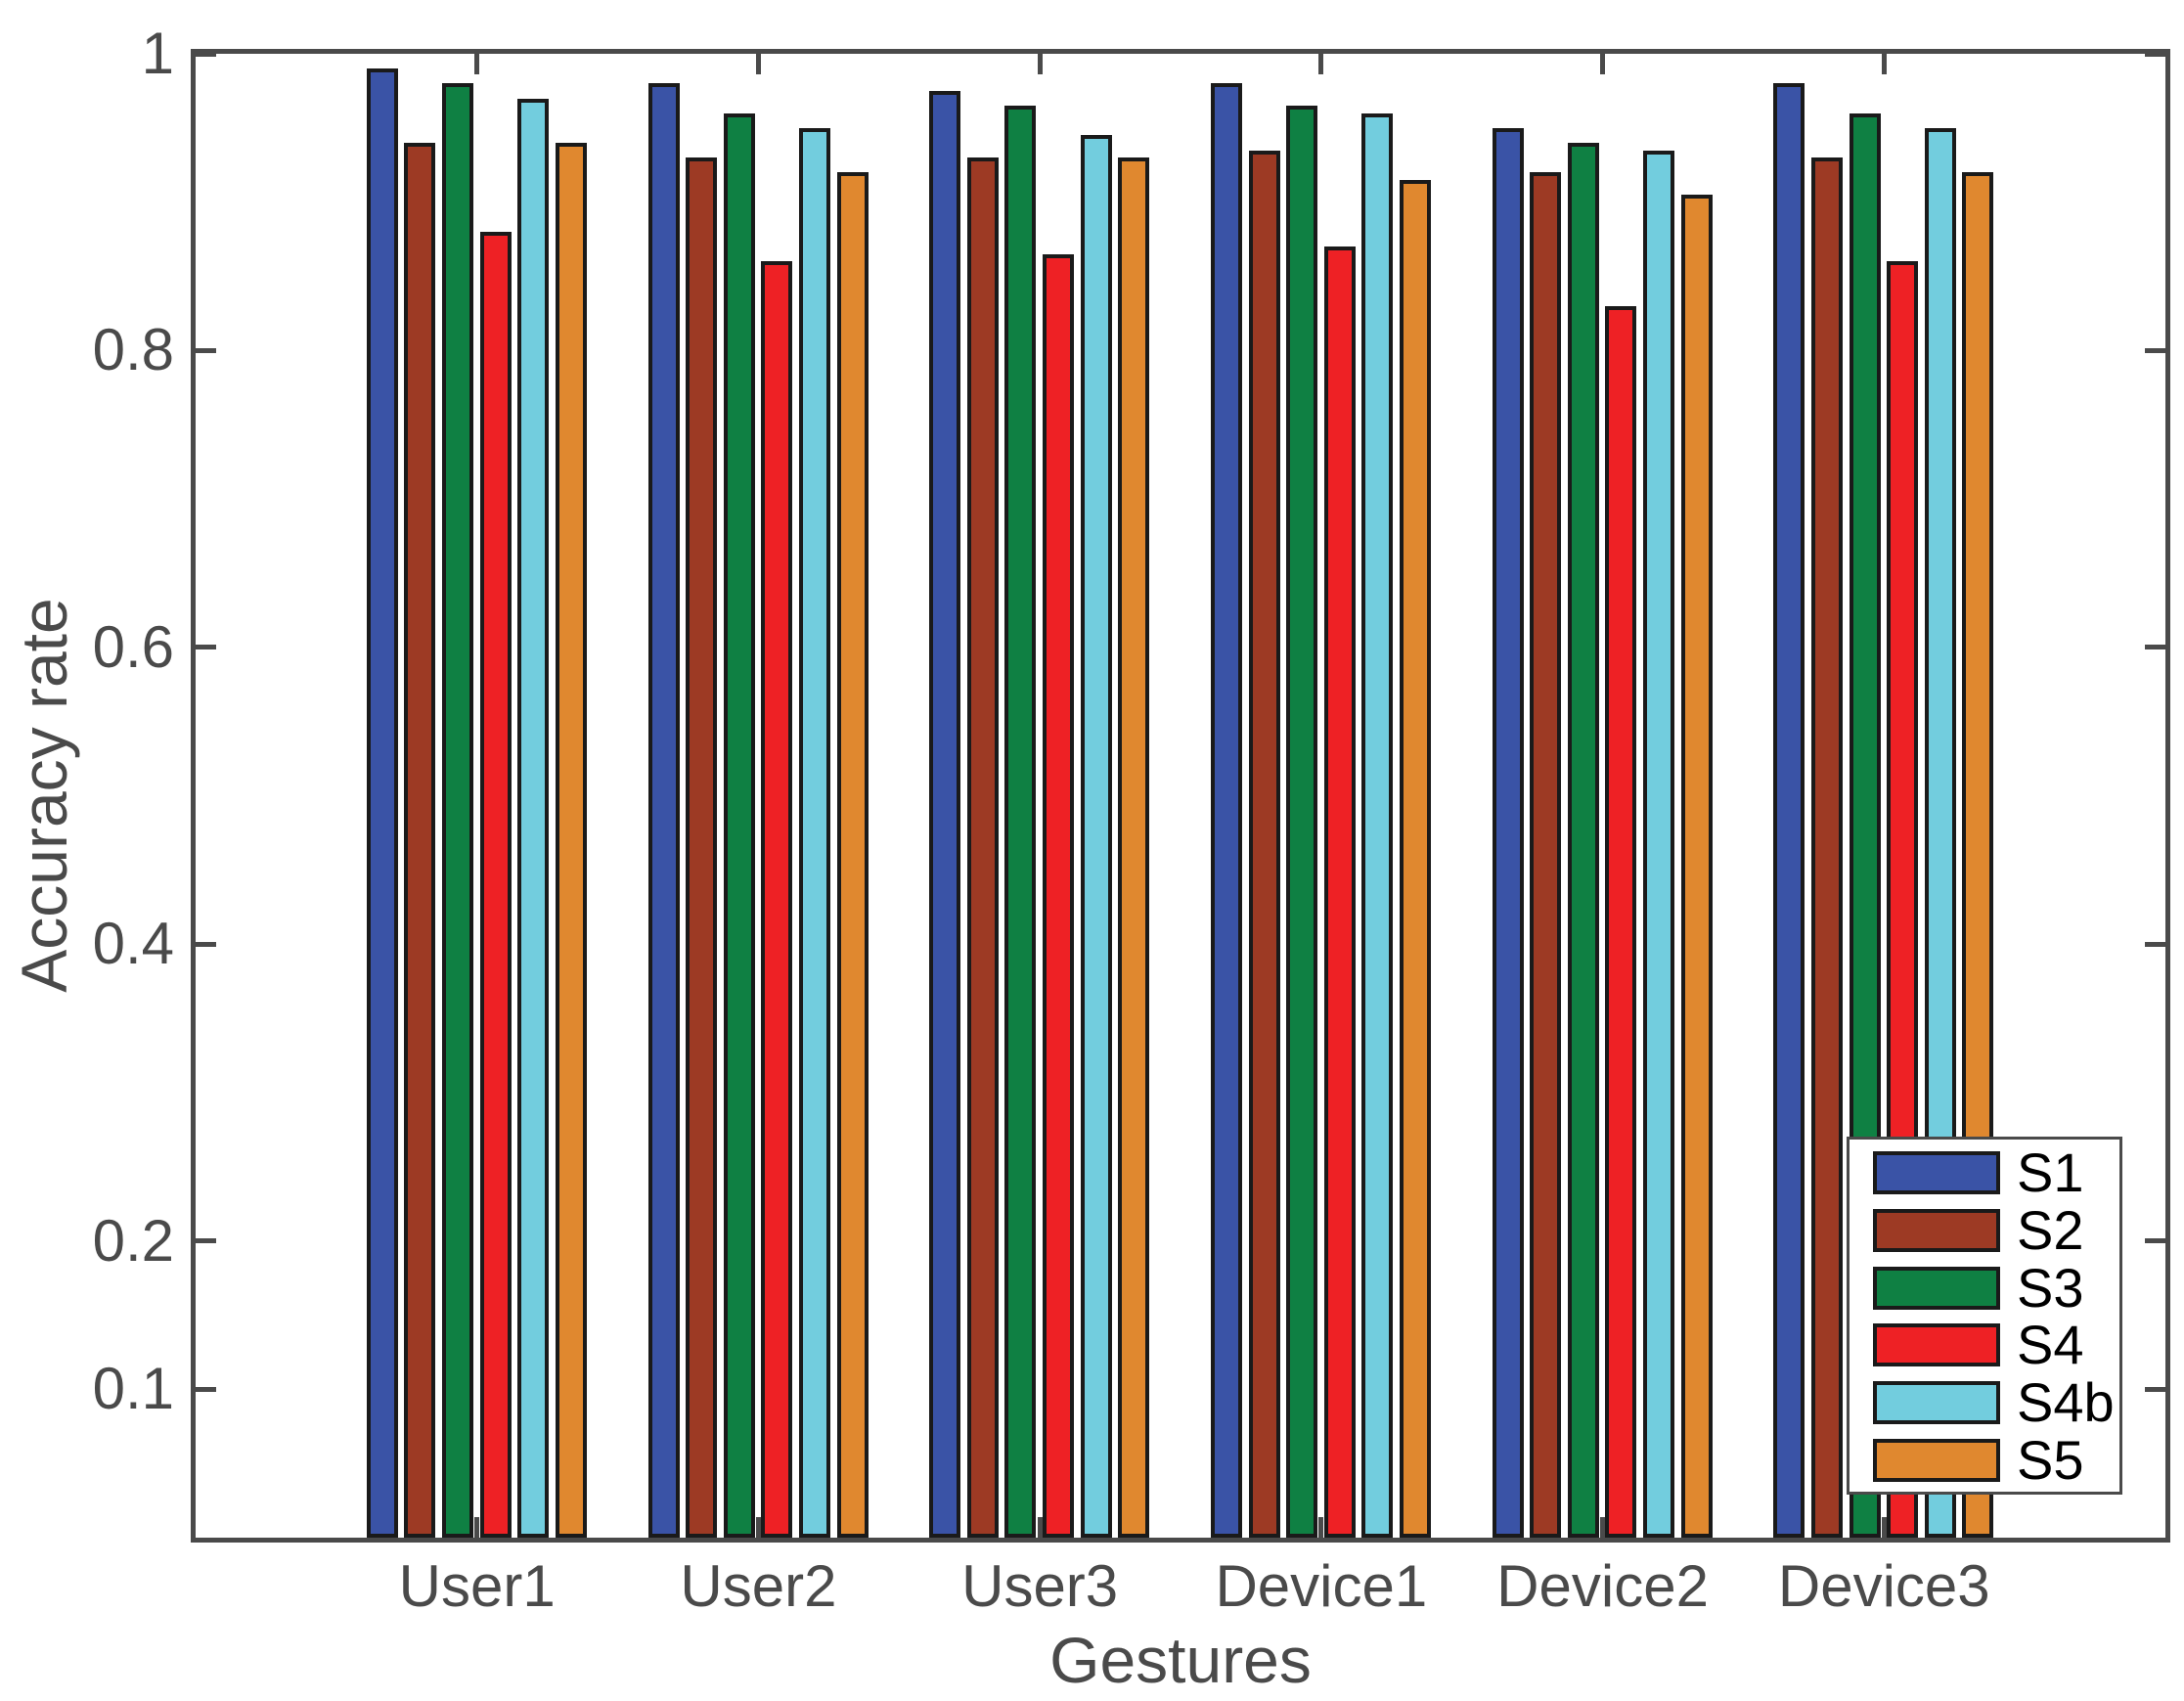 The height and width of the screenshot is (1701, 2184). Describe the element at coordinates (1621, 922) in the screenshot. I see `bar-S4-Device2` at that location.